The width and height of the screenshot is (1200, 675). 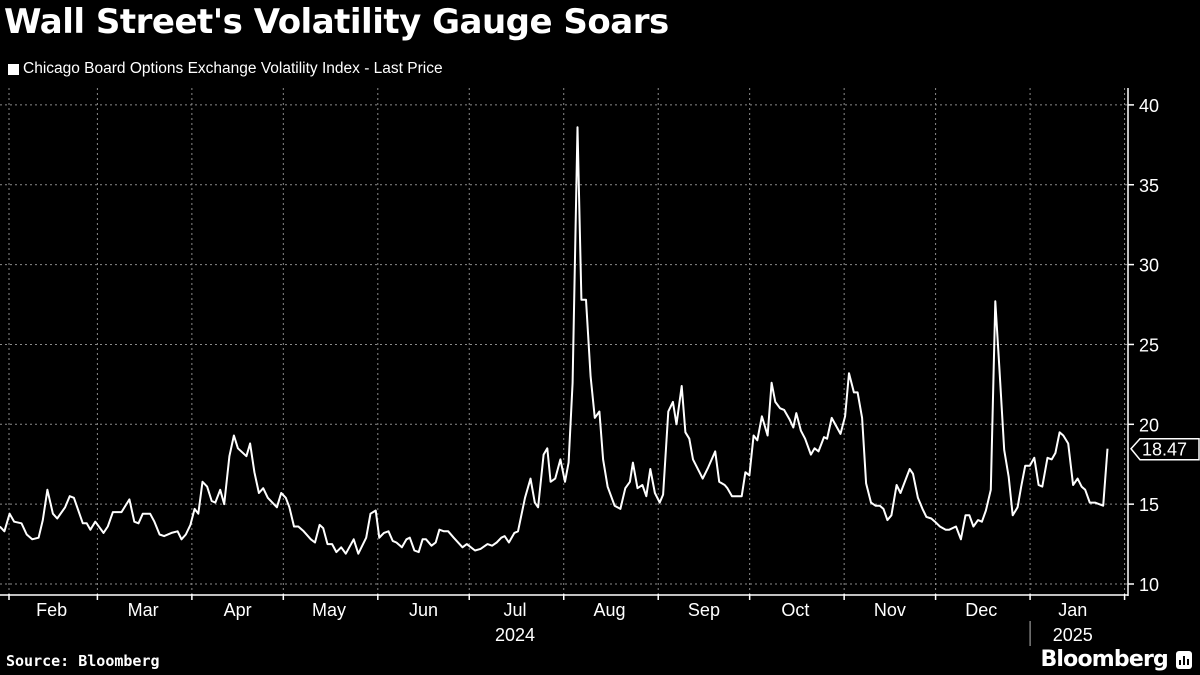 I want to click on year-label: 2024, so click(x=515, y=635).